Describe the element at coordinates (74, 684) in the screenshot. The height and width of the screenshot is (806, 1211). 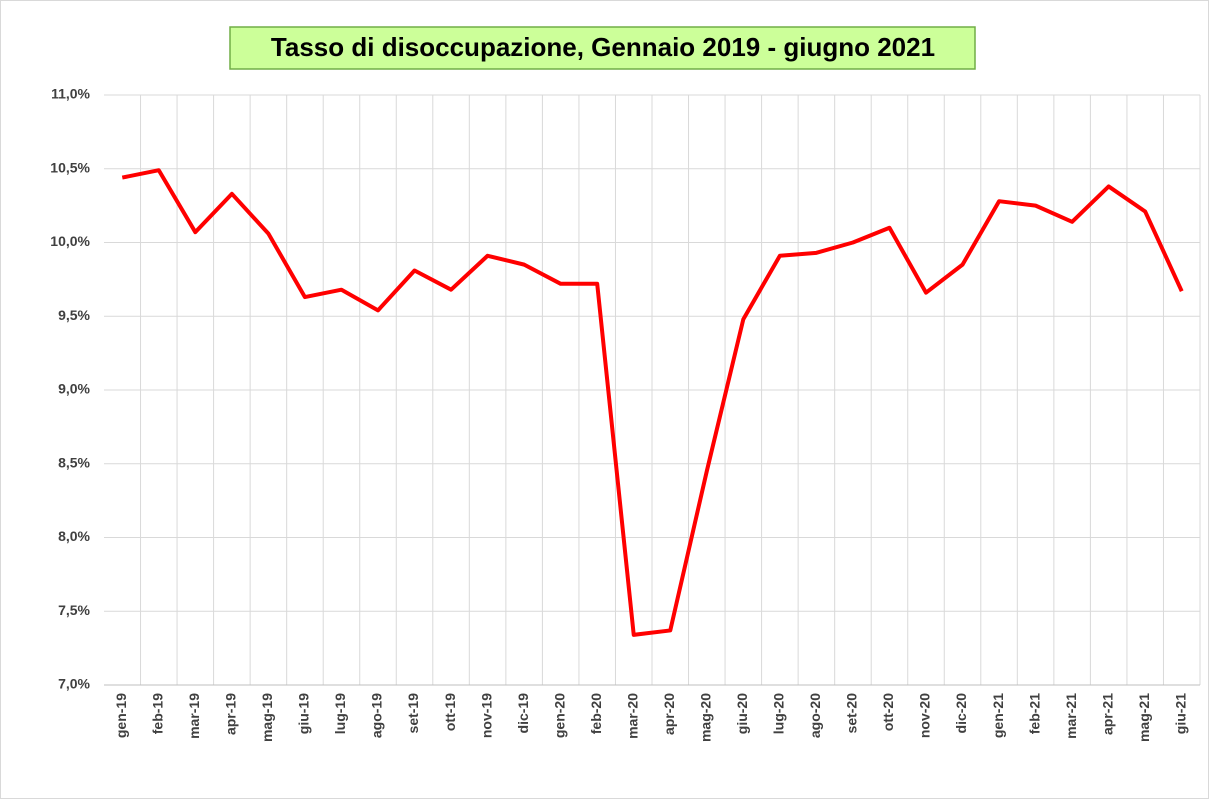
I see `y-tick-label: 7,0%` at that location.